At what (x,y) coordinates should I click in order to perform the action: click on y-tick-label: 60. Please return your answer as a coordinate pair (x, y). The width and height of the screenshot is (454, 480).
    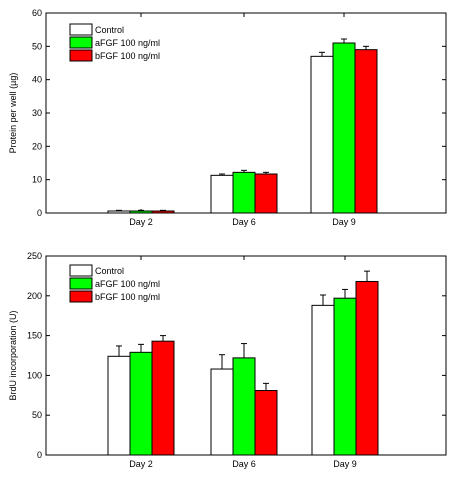
    Looking at the image, I should click on (37, 13).